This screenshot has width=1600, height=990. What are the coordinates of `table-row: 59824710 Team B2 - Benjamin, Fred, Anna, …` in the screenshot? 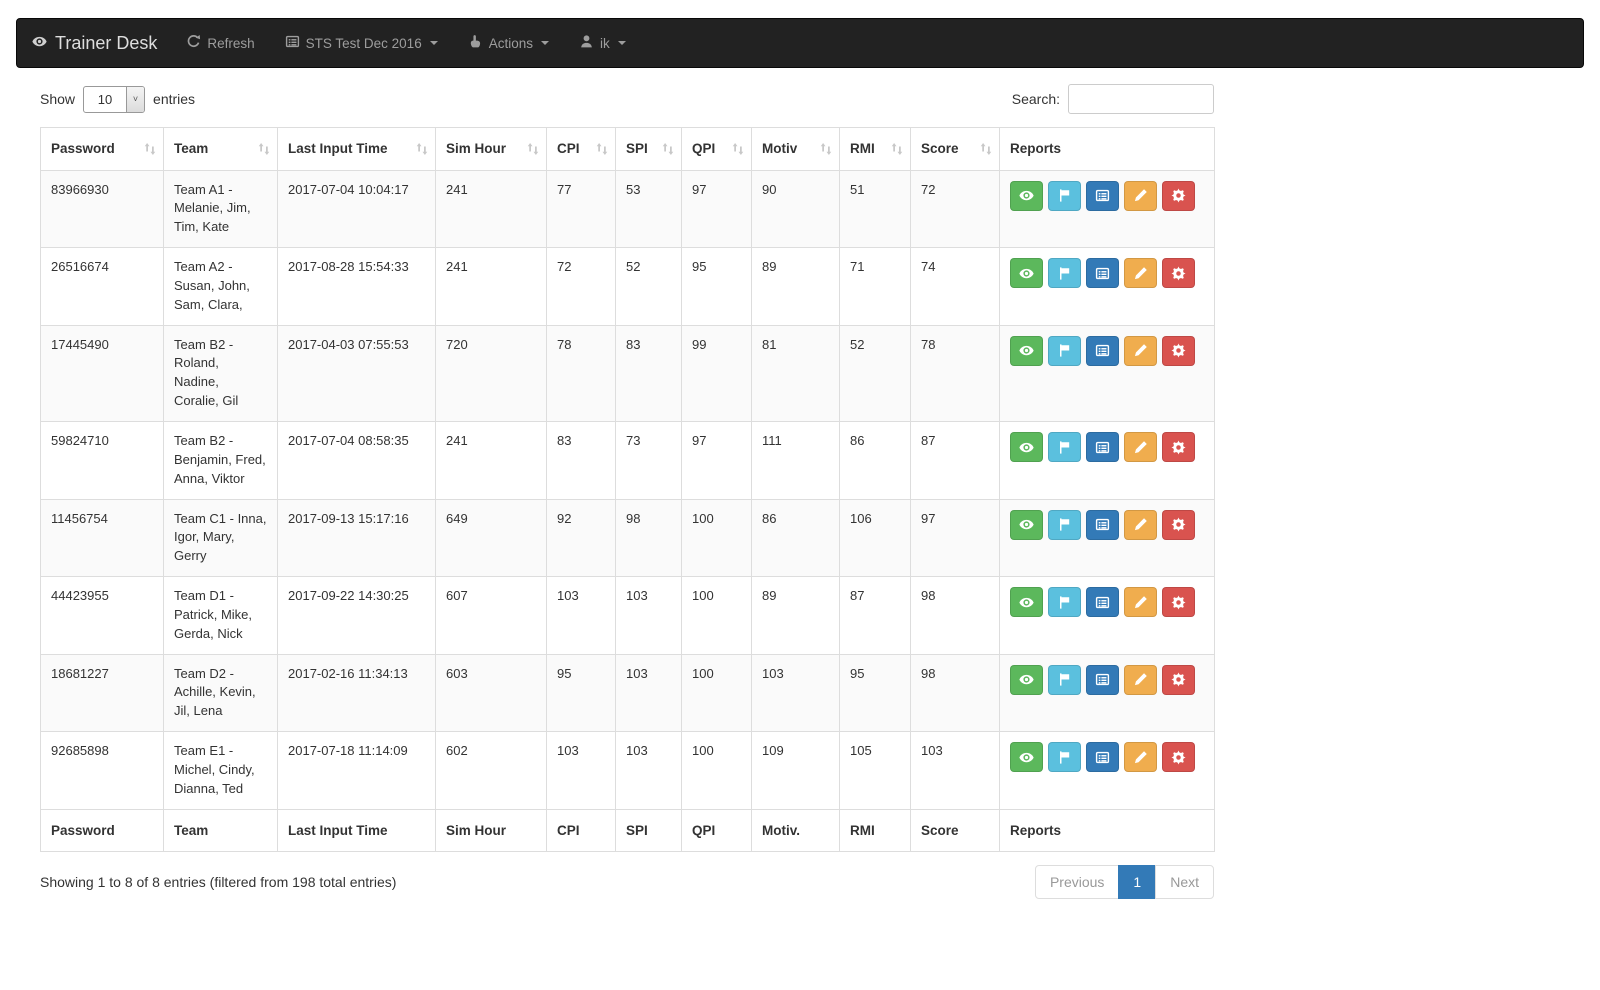 It's located at (627, 460).